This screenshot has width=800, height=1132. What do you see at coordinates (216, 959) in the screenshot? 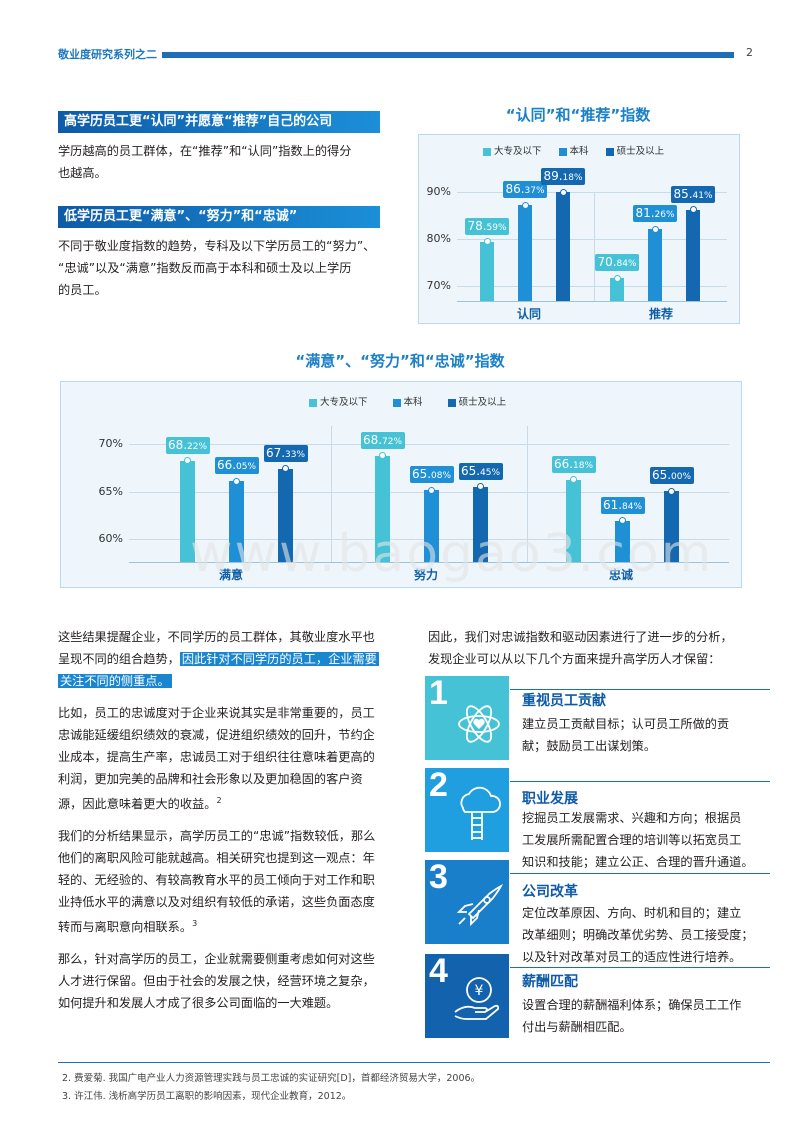
I see `paragraph-line: 那么，针对高学历的员工，企业就需要侧重考虑如何对这些` at bounding box center [216, 959].